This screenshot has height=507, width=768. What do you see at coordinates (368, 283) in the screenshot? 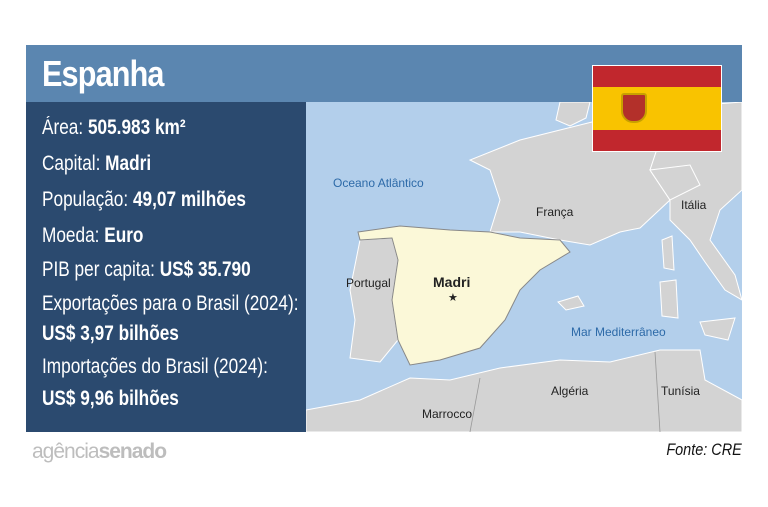
I see `label-portugal: Portugal` at bounding box center [368, 283].